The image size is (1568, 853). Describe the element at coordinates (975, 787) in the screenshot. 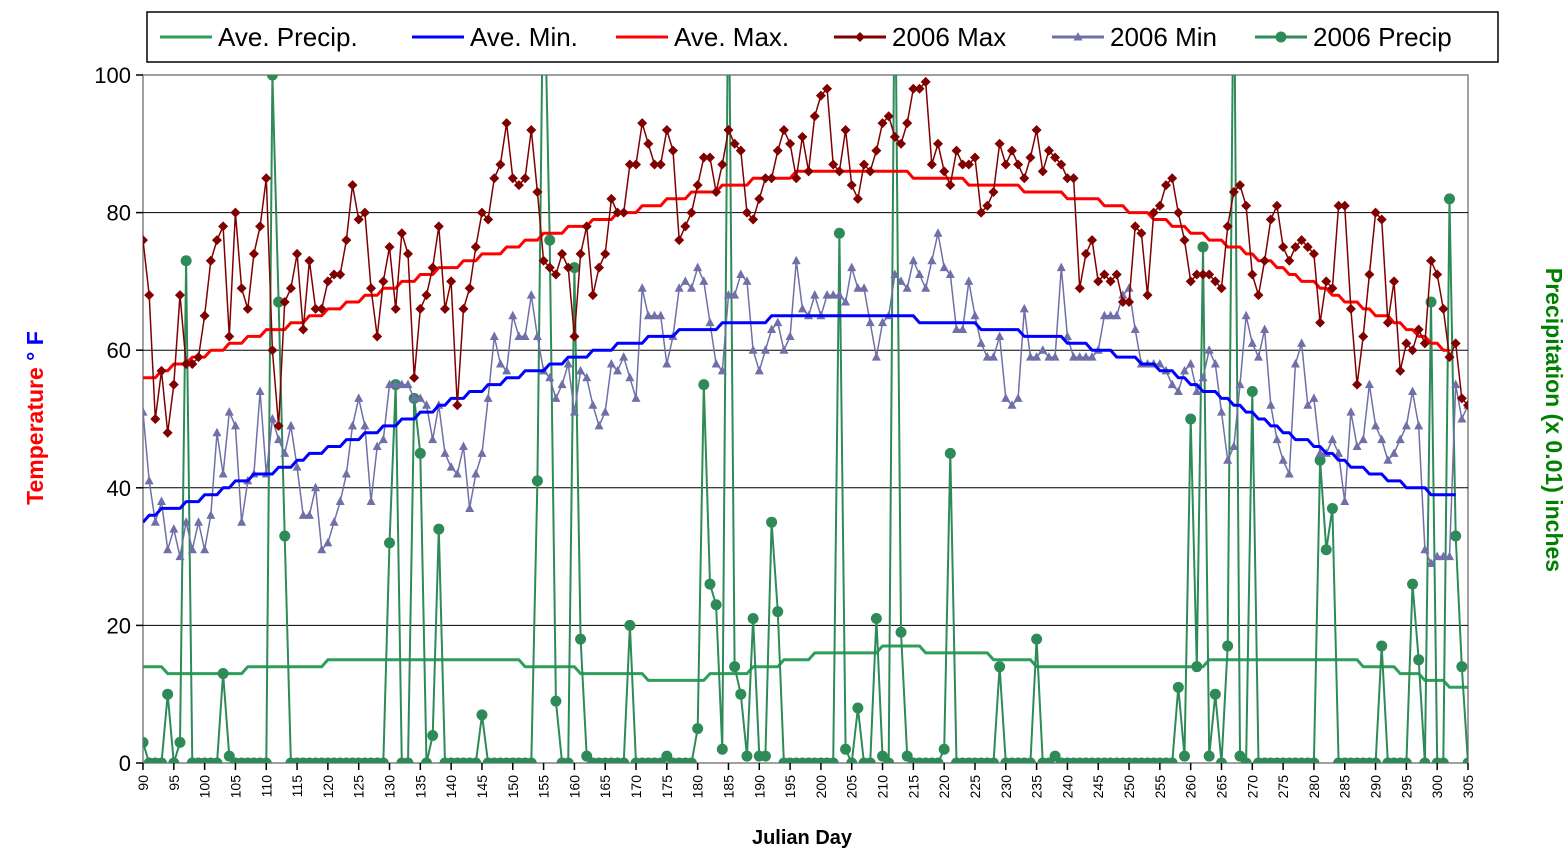

I see `x-tick-label: 225` at that location.